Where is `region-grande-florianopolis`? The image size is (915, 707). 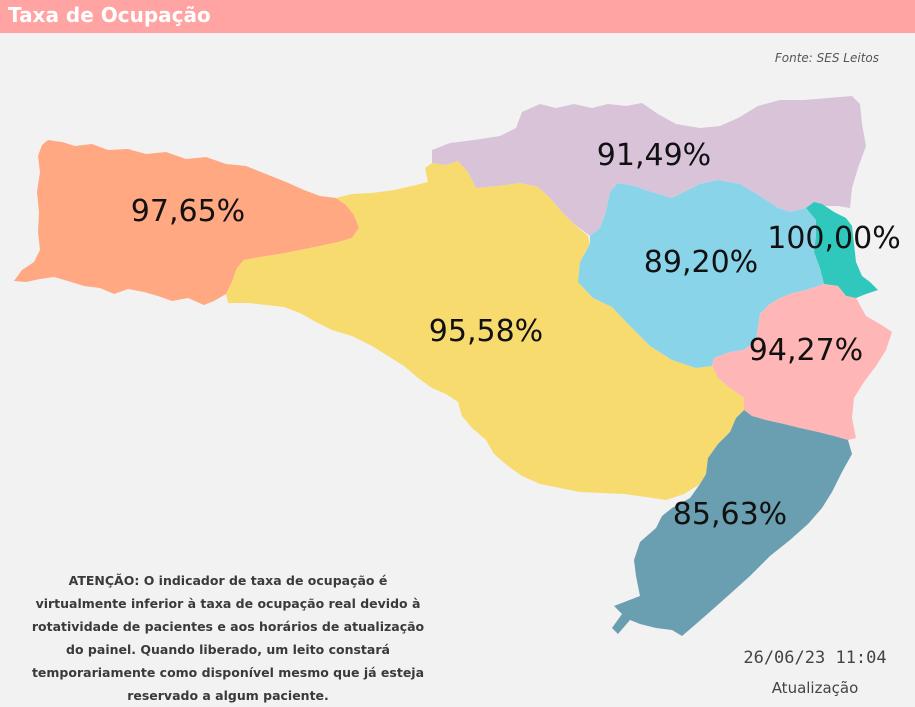 region-grande-florianopolis is located at coordinates (802, 362).